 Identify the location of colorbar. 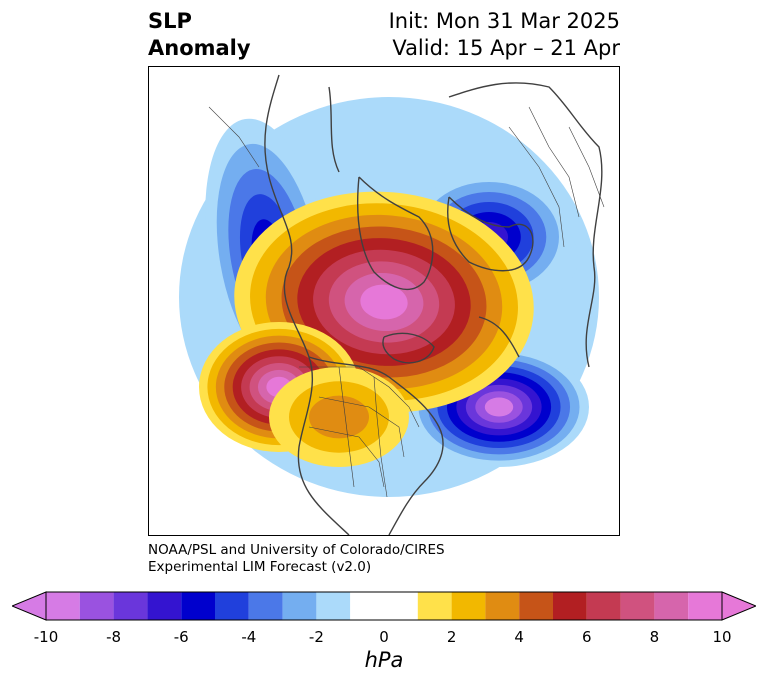
(384, 606).